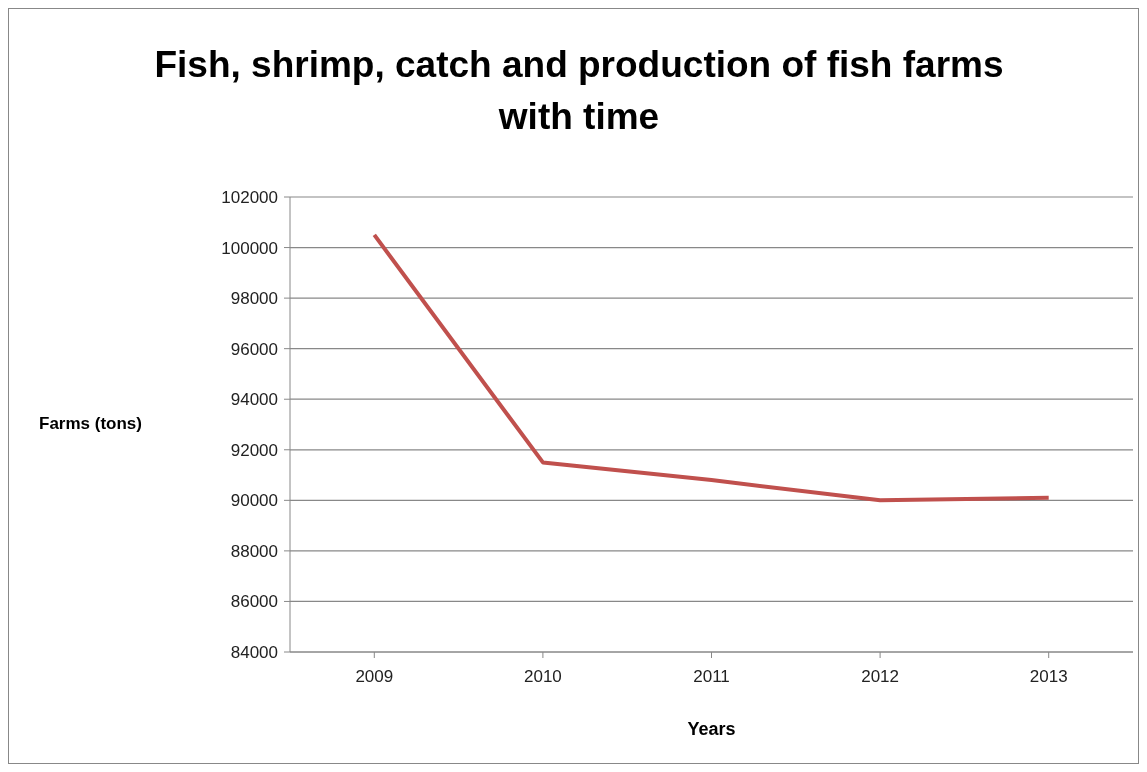 The image size is (1147, 772). I want to click on x-tick-label: 2013, so click(1048, 677).